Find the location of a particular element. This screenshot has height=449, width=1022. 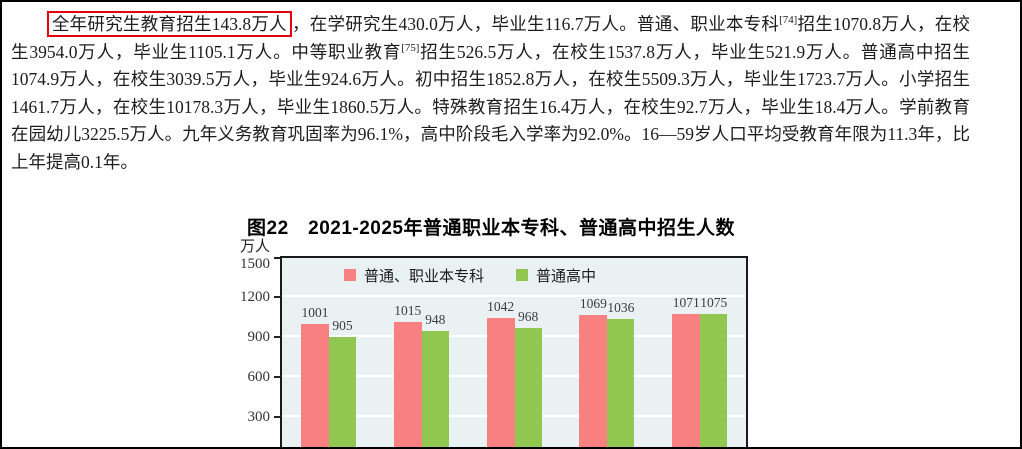

y-tick-label: 1500 is located at coordinates (255, 263).